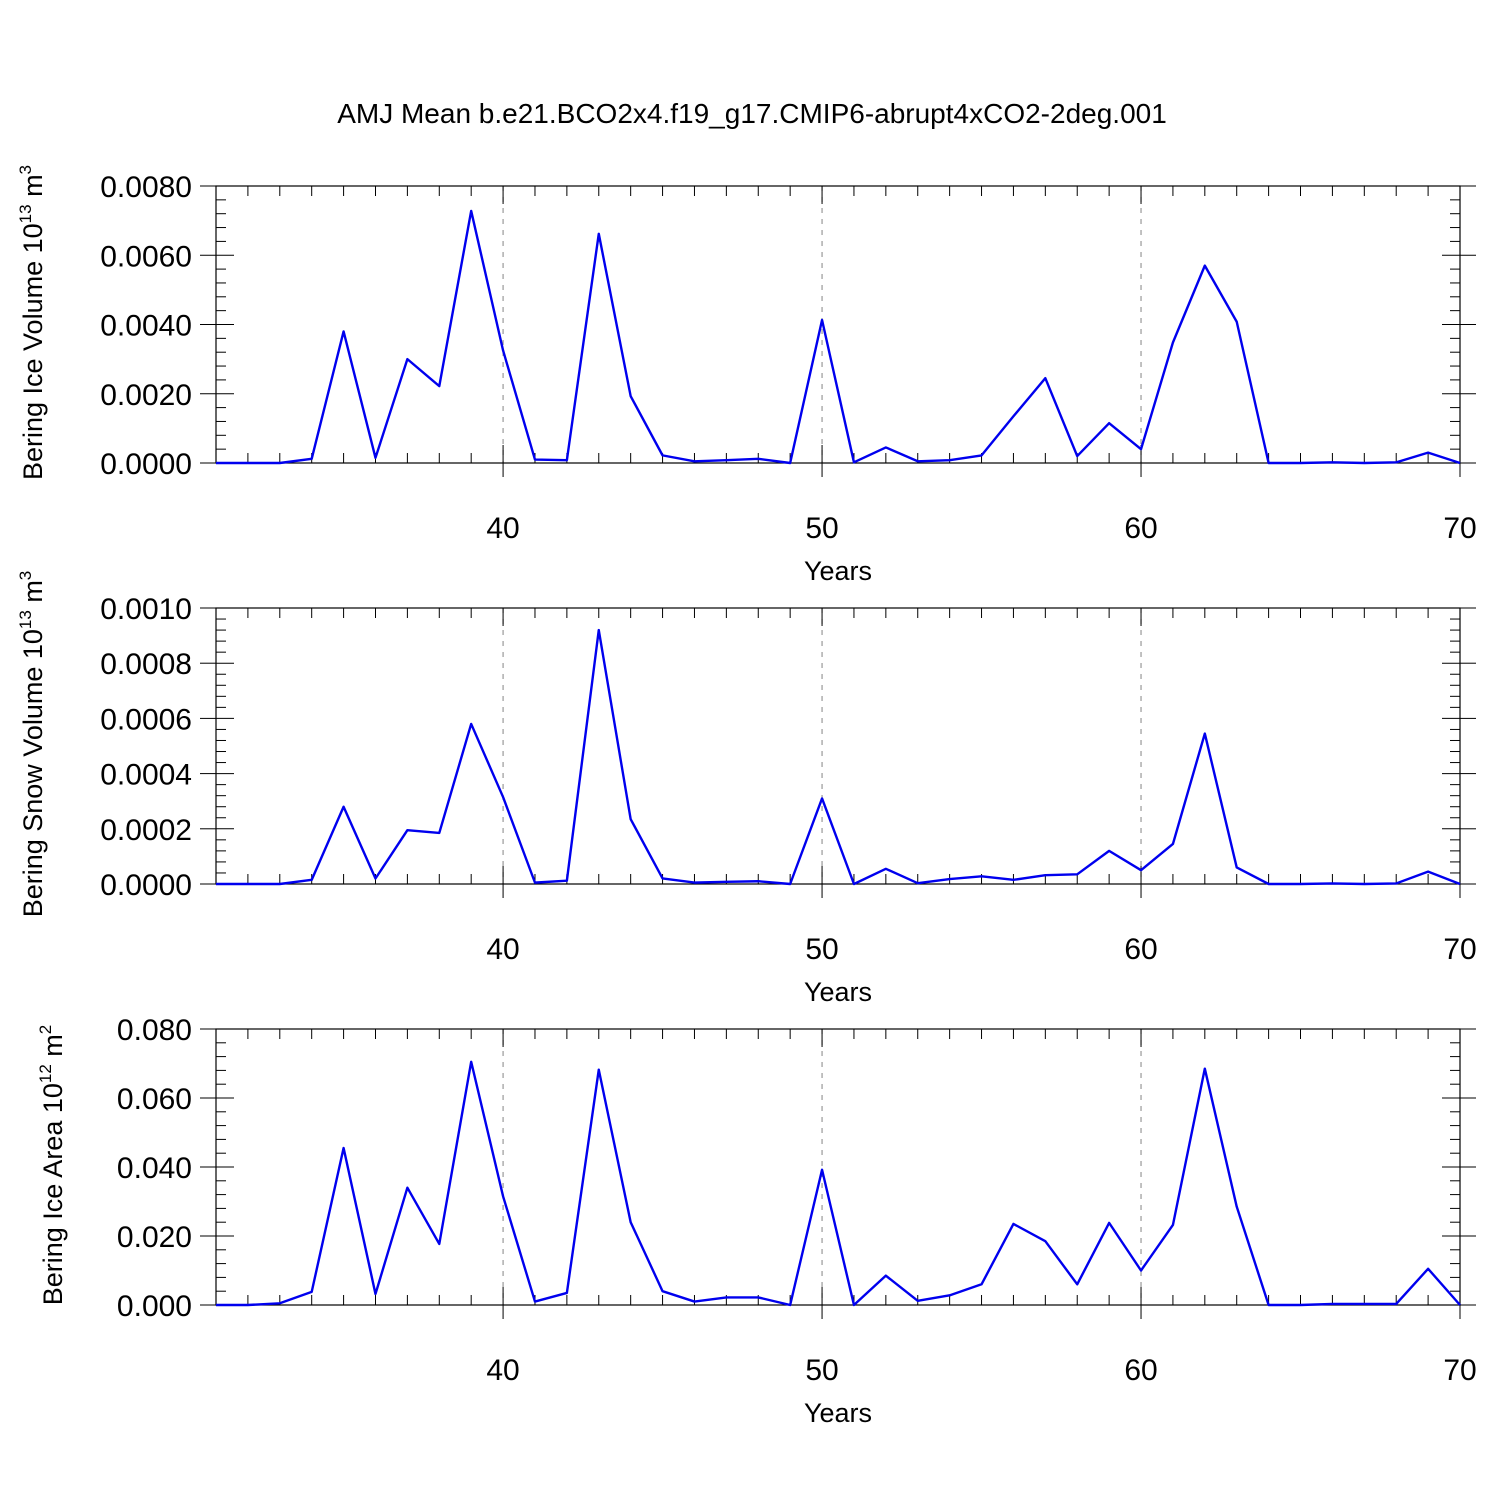  What do you see at coordinates (146, 719) in the screenshot?
I see `y-tick-label: 0.0006` at bounding box center [146, 719].